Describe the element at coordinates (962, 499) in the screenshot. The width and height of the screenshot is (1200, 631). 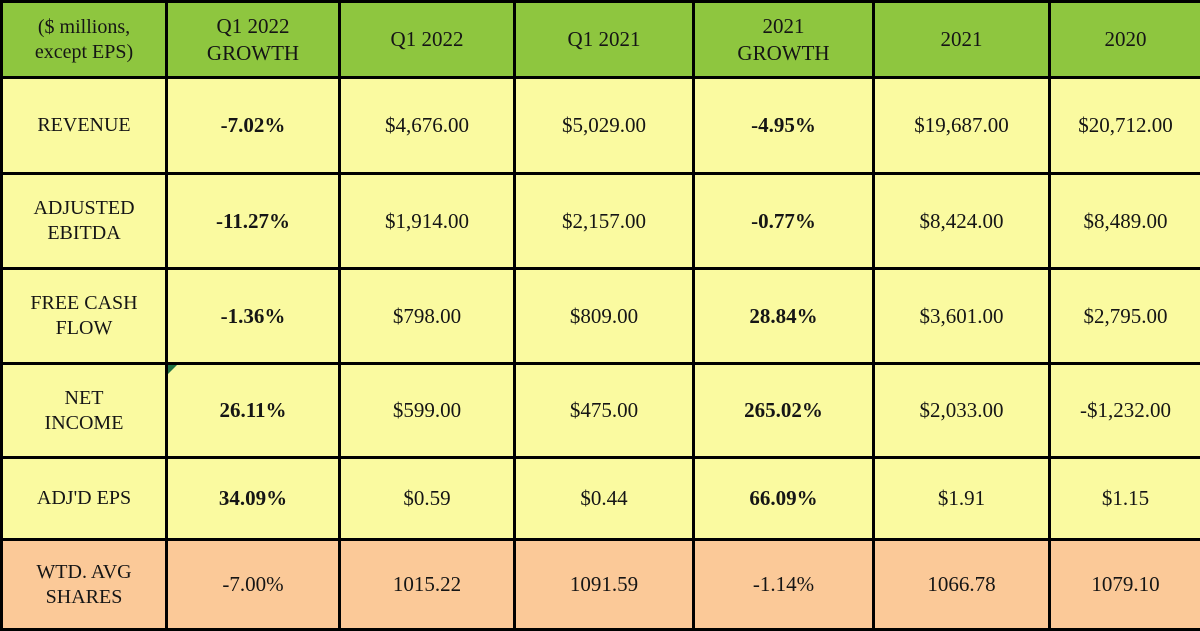
I see `data-cell: $1.91` at that location.